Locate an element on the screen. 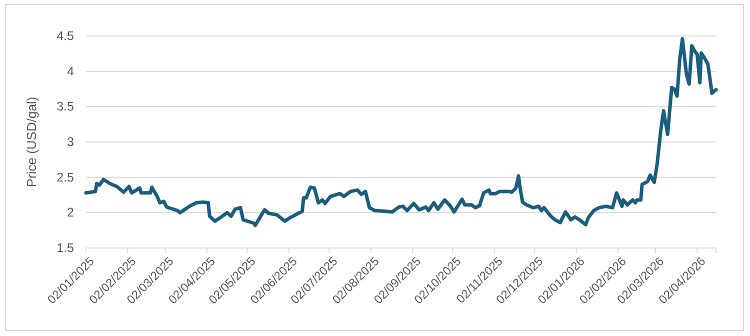 The height and width of the screenshot is (336, 750). y-axis-title: Price (USD/gal) is located at coordinates (31, 142).